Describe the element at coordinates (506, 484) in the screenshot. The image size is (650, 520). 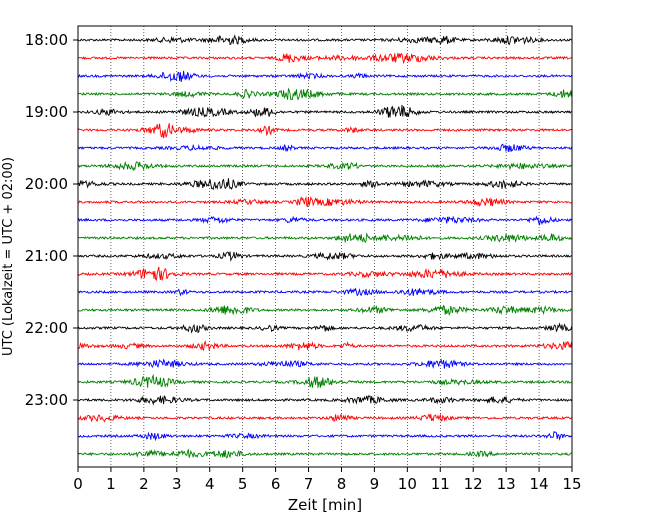
I see `x-tick-label-13: 13` at that location.